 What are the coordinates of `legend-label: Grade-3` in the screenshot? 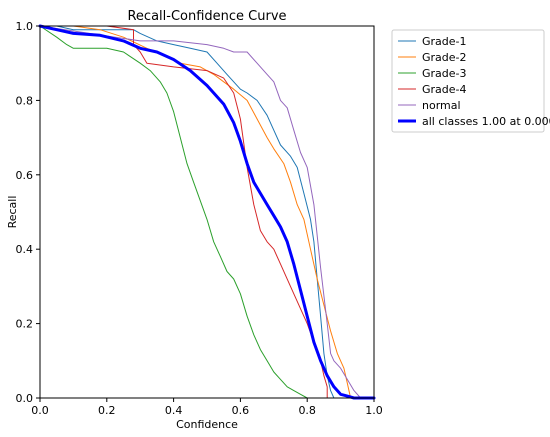 It's located at (444, 73).